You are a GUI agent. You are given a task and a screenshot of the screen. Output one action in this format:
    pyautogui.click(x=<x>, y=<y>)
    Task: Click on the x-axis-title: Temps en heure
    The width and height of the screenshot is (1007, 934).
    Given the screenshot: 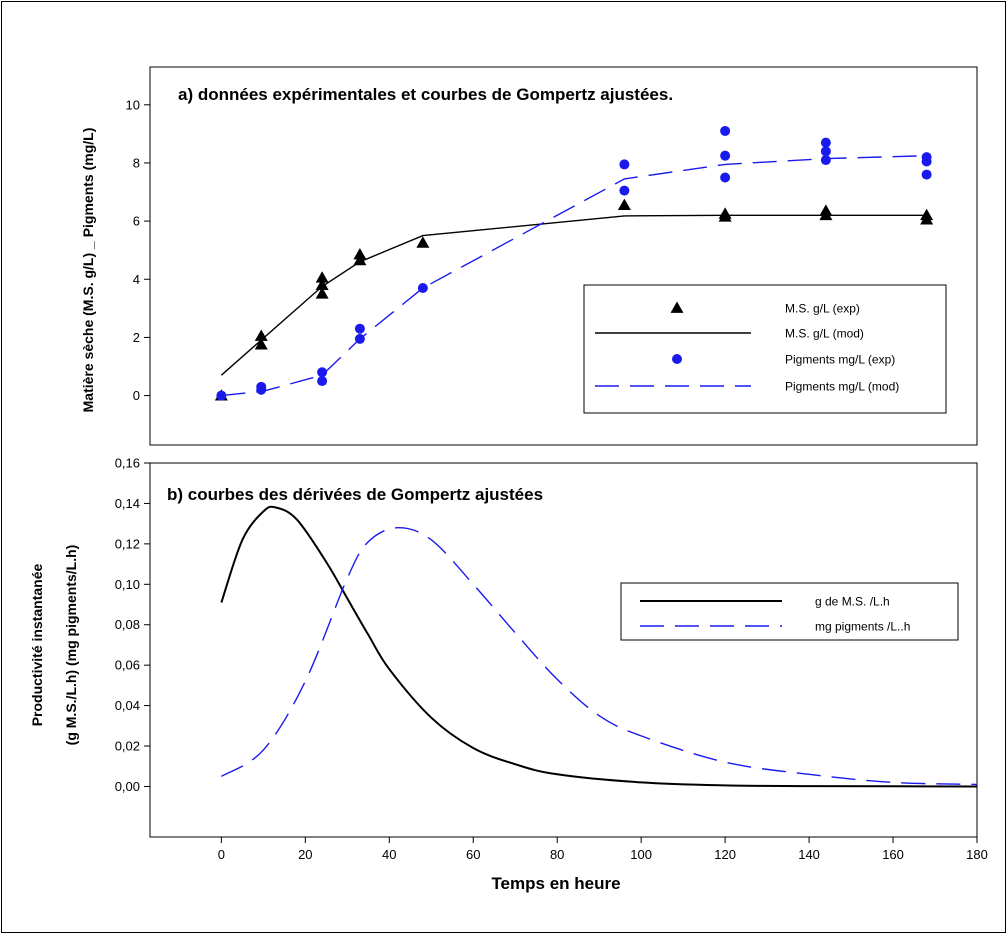 What is the action you would take?
    pyautogui.click(x=555, y=883)
    